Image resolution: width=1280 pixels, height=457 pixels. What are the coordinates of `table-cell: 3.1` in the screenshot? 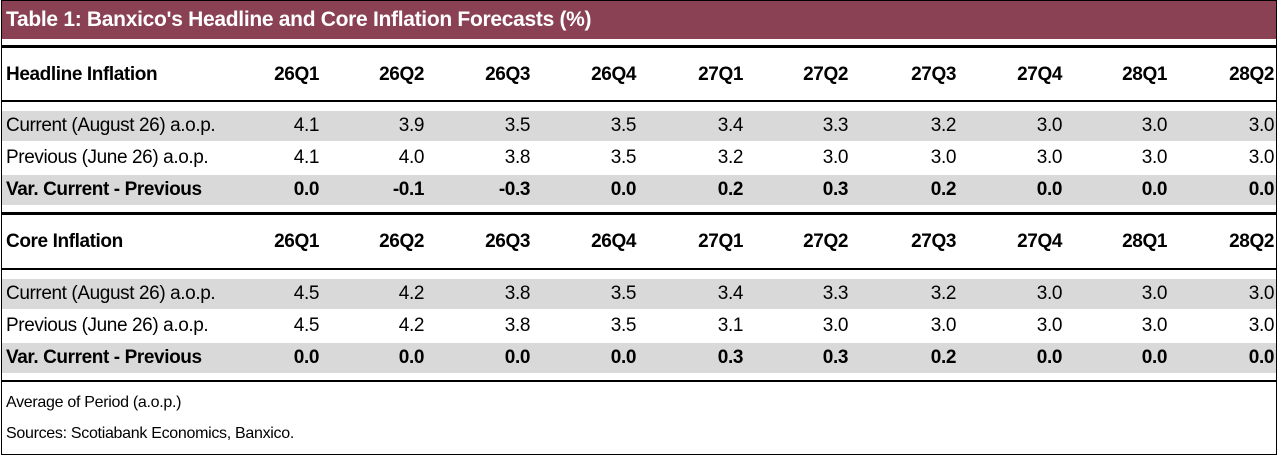 It's located at (730, 325).